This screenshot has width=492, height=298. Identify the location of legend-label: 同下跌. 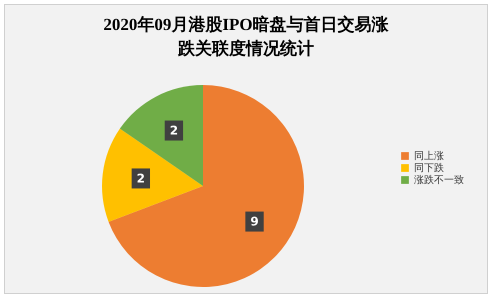
(429, 168).